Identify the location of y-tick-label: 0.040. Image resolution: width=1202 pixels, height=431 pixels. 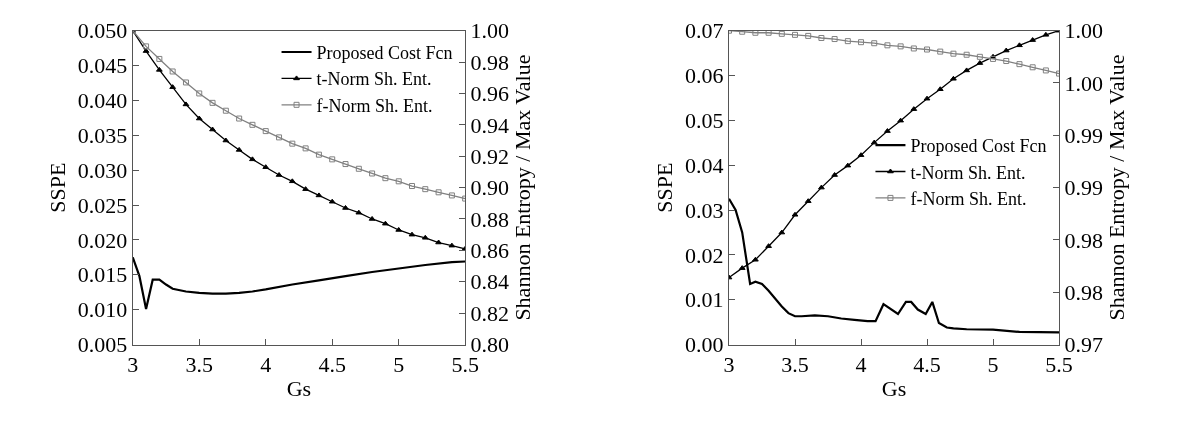
(102, 101).